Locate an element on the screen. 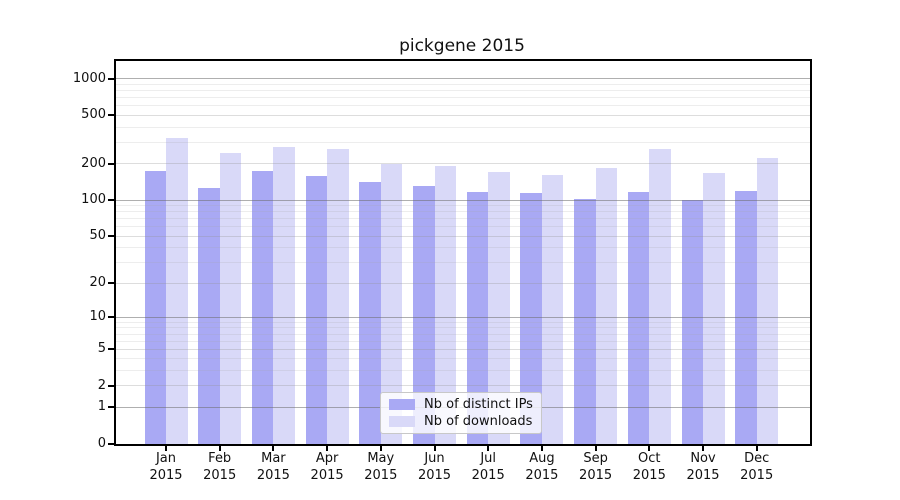 Image resolution: width=900 pixels, height=500 pixels. legend-item-distinct-ips: Nb of distinct IPs is located at coordinates (461, 404).